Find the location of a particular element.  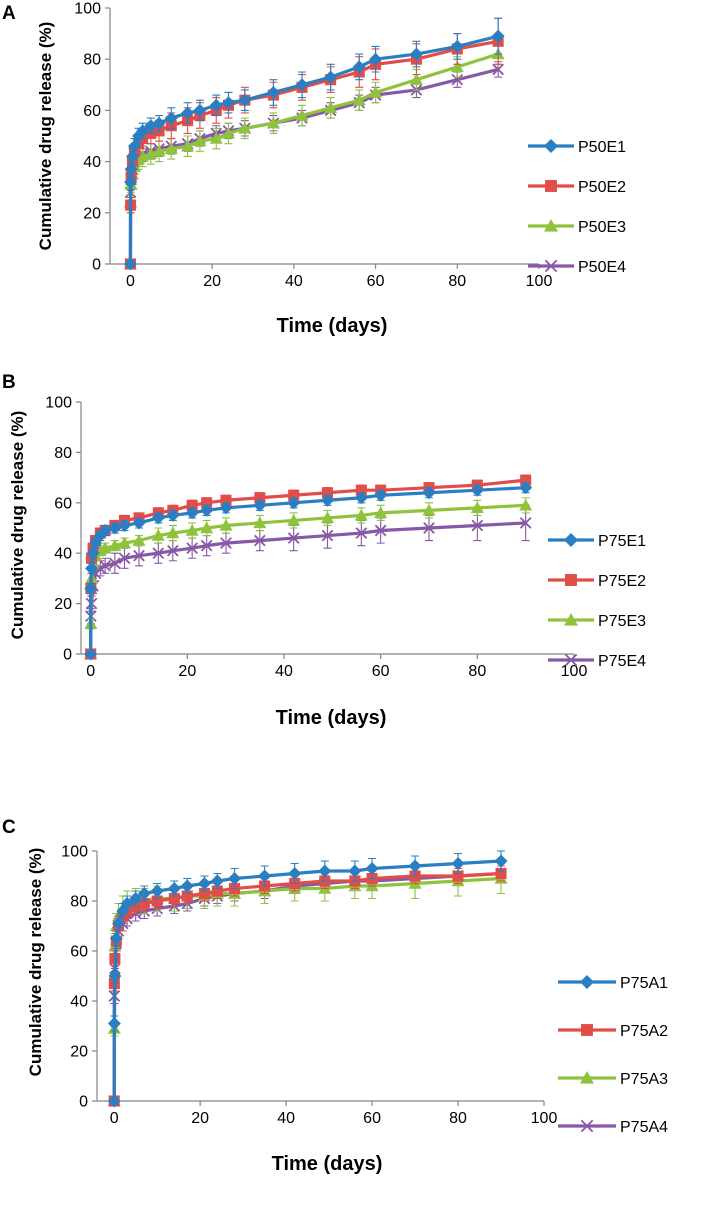

x-tick-label: 80 is located at coordinates (458, 1118).